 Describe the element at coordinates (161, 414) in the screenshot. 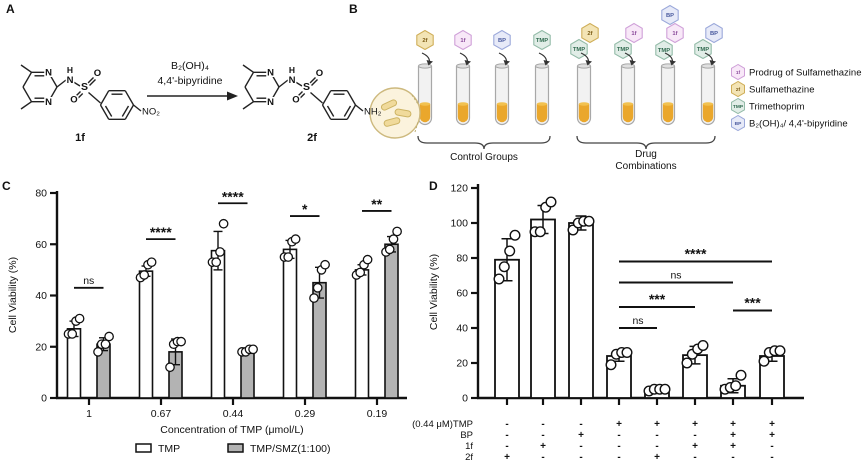

I see `x-tick-label: 0.67` at that location.